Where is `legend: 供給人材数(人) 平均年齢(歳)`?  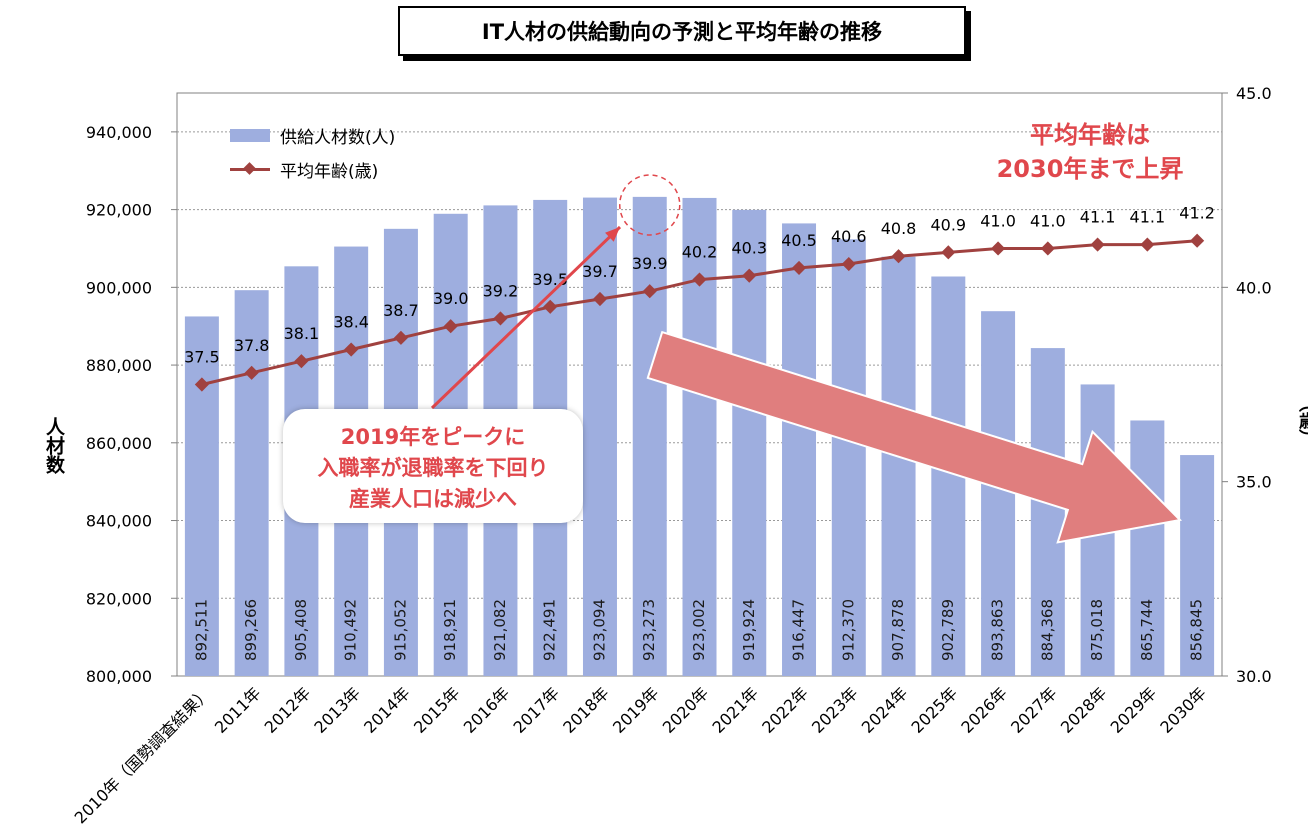
legend: 供給人材数(人) 平均年齢(歳) is located at coordinates (312, 152).